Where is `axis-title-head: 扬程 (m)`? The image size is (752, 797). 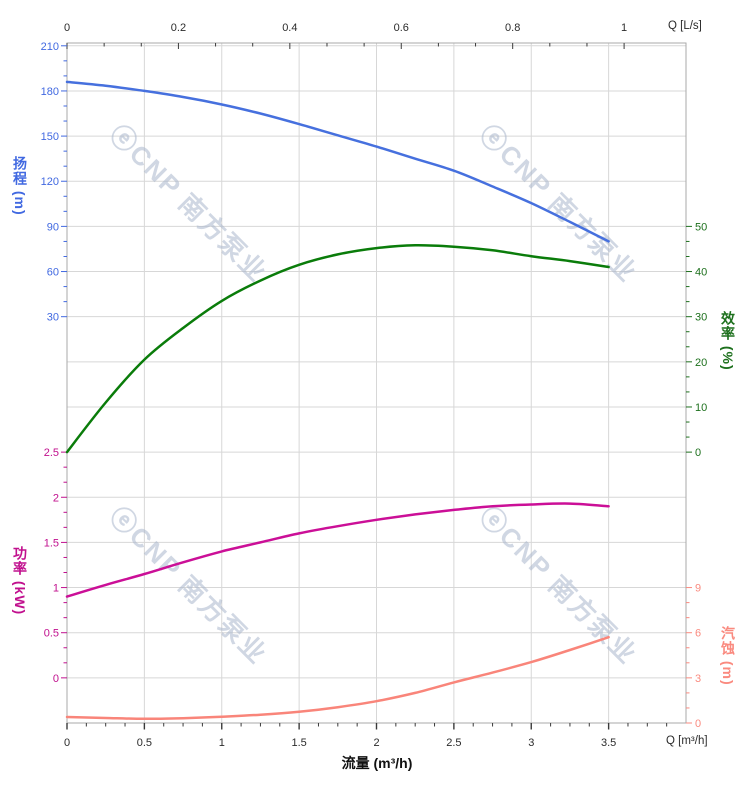
axis-title-head: 扬程 (m) is located at coordinates (20, 186).